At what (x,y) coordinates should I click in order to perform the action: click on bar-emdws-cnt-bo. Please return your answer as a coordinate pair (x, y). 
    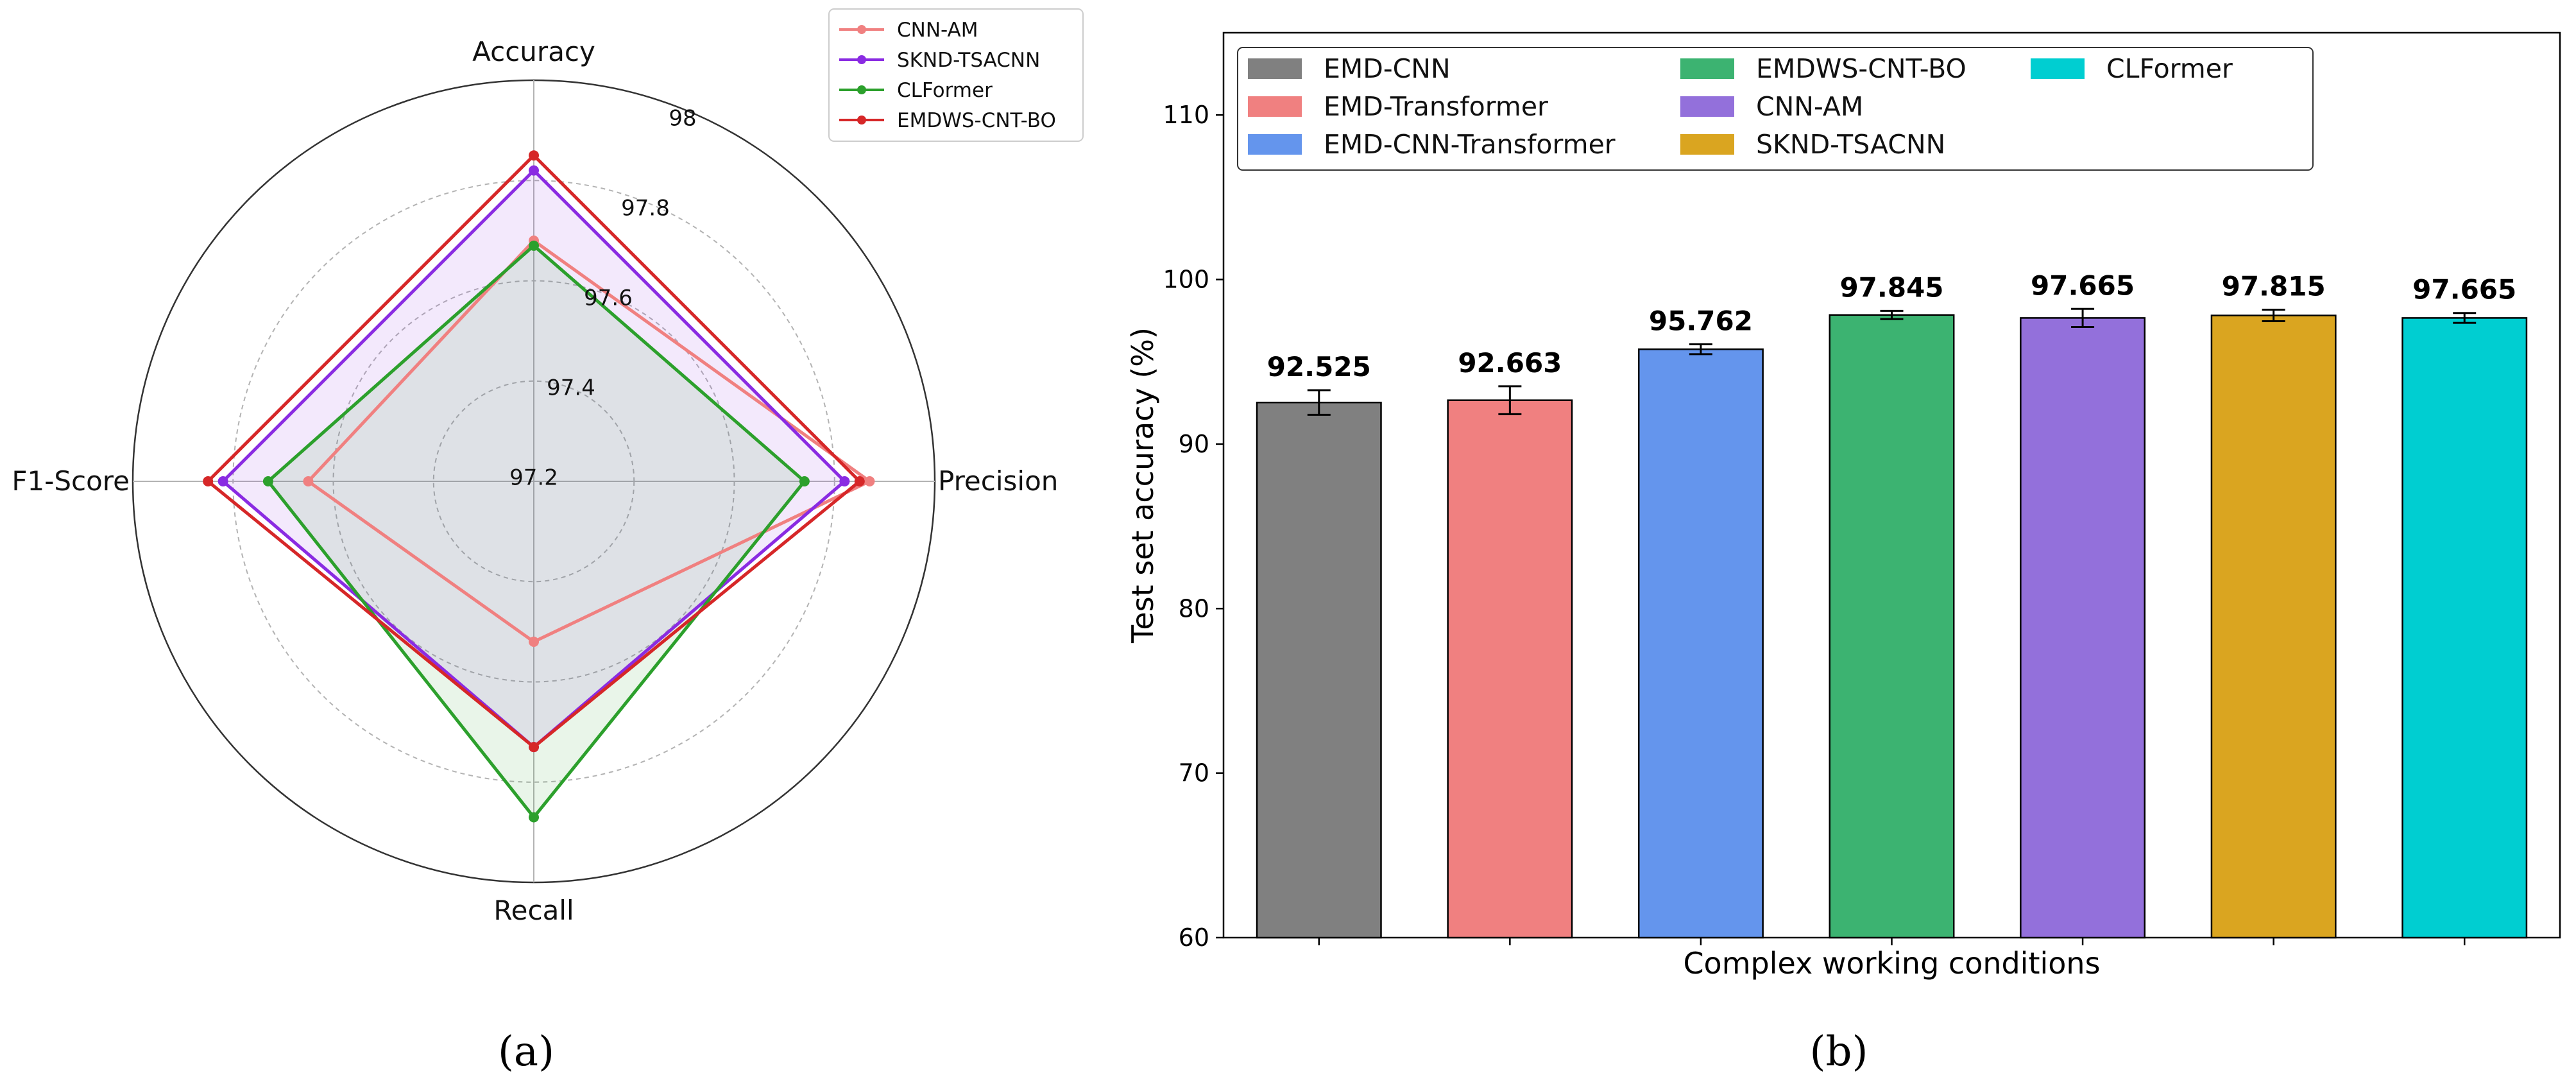
    Looking at the image, I should click on (1892, 626).